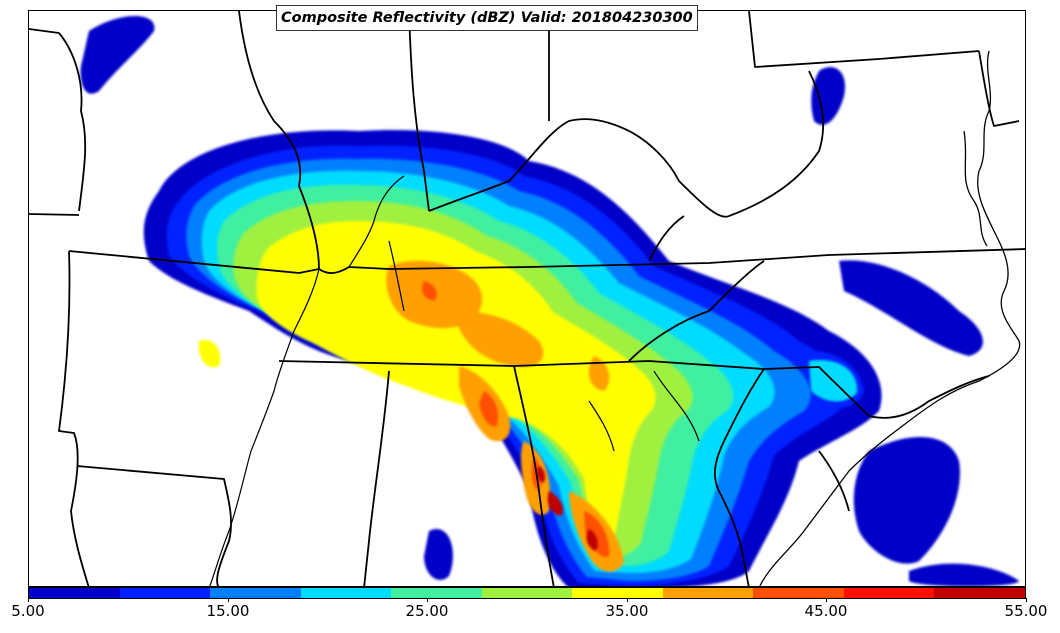  Describe the element at coordinates (567, 508) in the screenshot. I see `reflectivity-layer-50-dbz` at that location.